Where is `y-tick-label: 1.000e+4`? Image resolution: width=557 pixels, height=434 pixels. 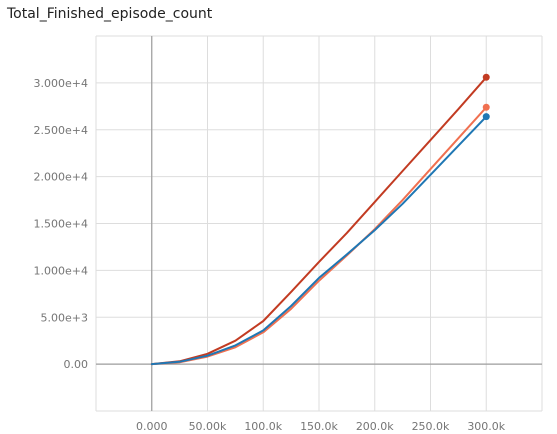
y-tick-label: 1.000e+4 is located at coordinates (61, 270).